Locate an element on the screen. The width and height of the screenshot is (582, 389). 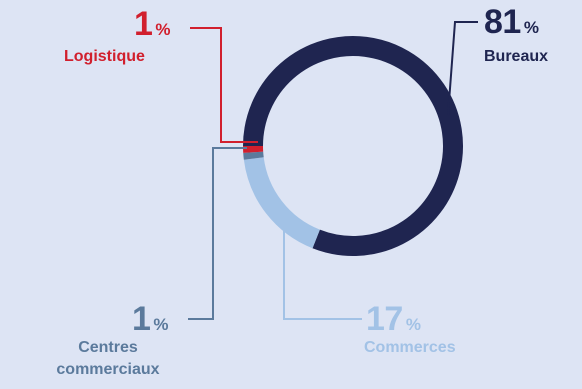
bureaux-value: 81 is located at coordinates (502, 22).